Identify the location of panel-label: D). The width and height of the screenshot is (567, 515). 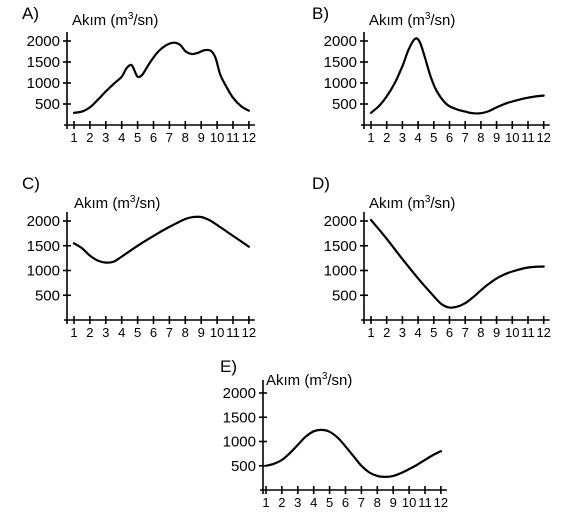
(321, 183).